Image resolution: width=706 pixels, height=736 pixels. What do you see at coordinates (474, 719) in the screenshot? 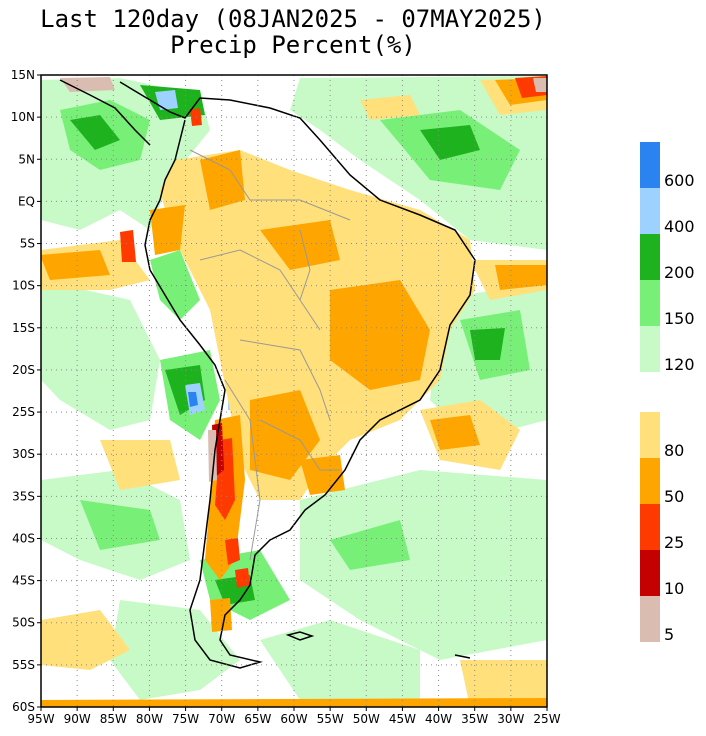
I see `lon-tick-label: 35W` at bounding box center [474, 719].